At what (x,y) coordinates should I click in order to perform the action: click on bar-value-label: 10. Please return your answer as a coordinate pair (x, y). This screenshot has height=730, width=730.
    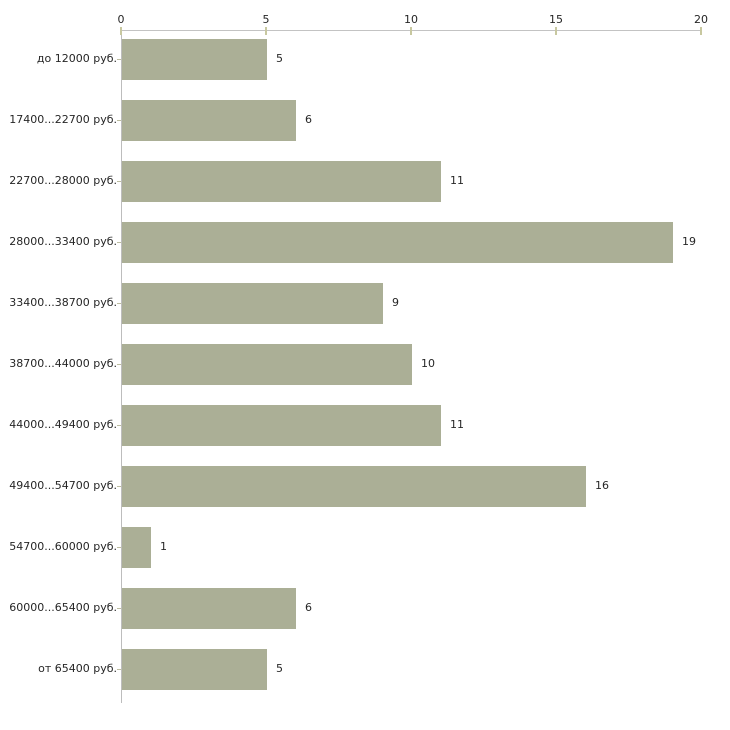
    Looking at the image, I should click on (428, 363).